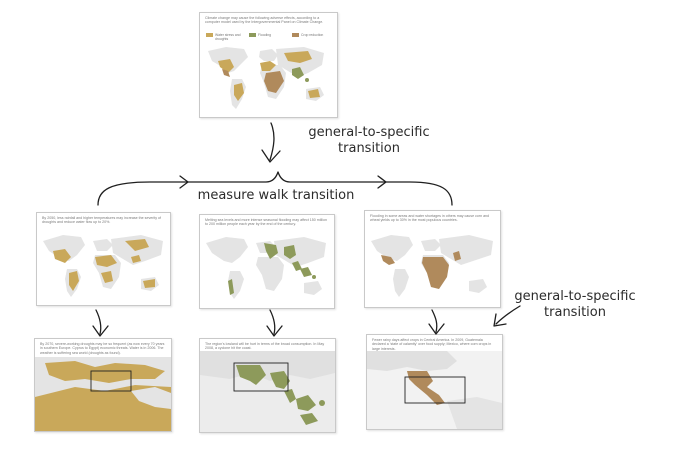  Describe the element at coordinates (432, 266) in the screenshot. I see `crop-world-map` at that location.